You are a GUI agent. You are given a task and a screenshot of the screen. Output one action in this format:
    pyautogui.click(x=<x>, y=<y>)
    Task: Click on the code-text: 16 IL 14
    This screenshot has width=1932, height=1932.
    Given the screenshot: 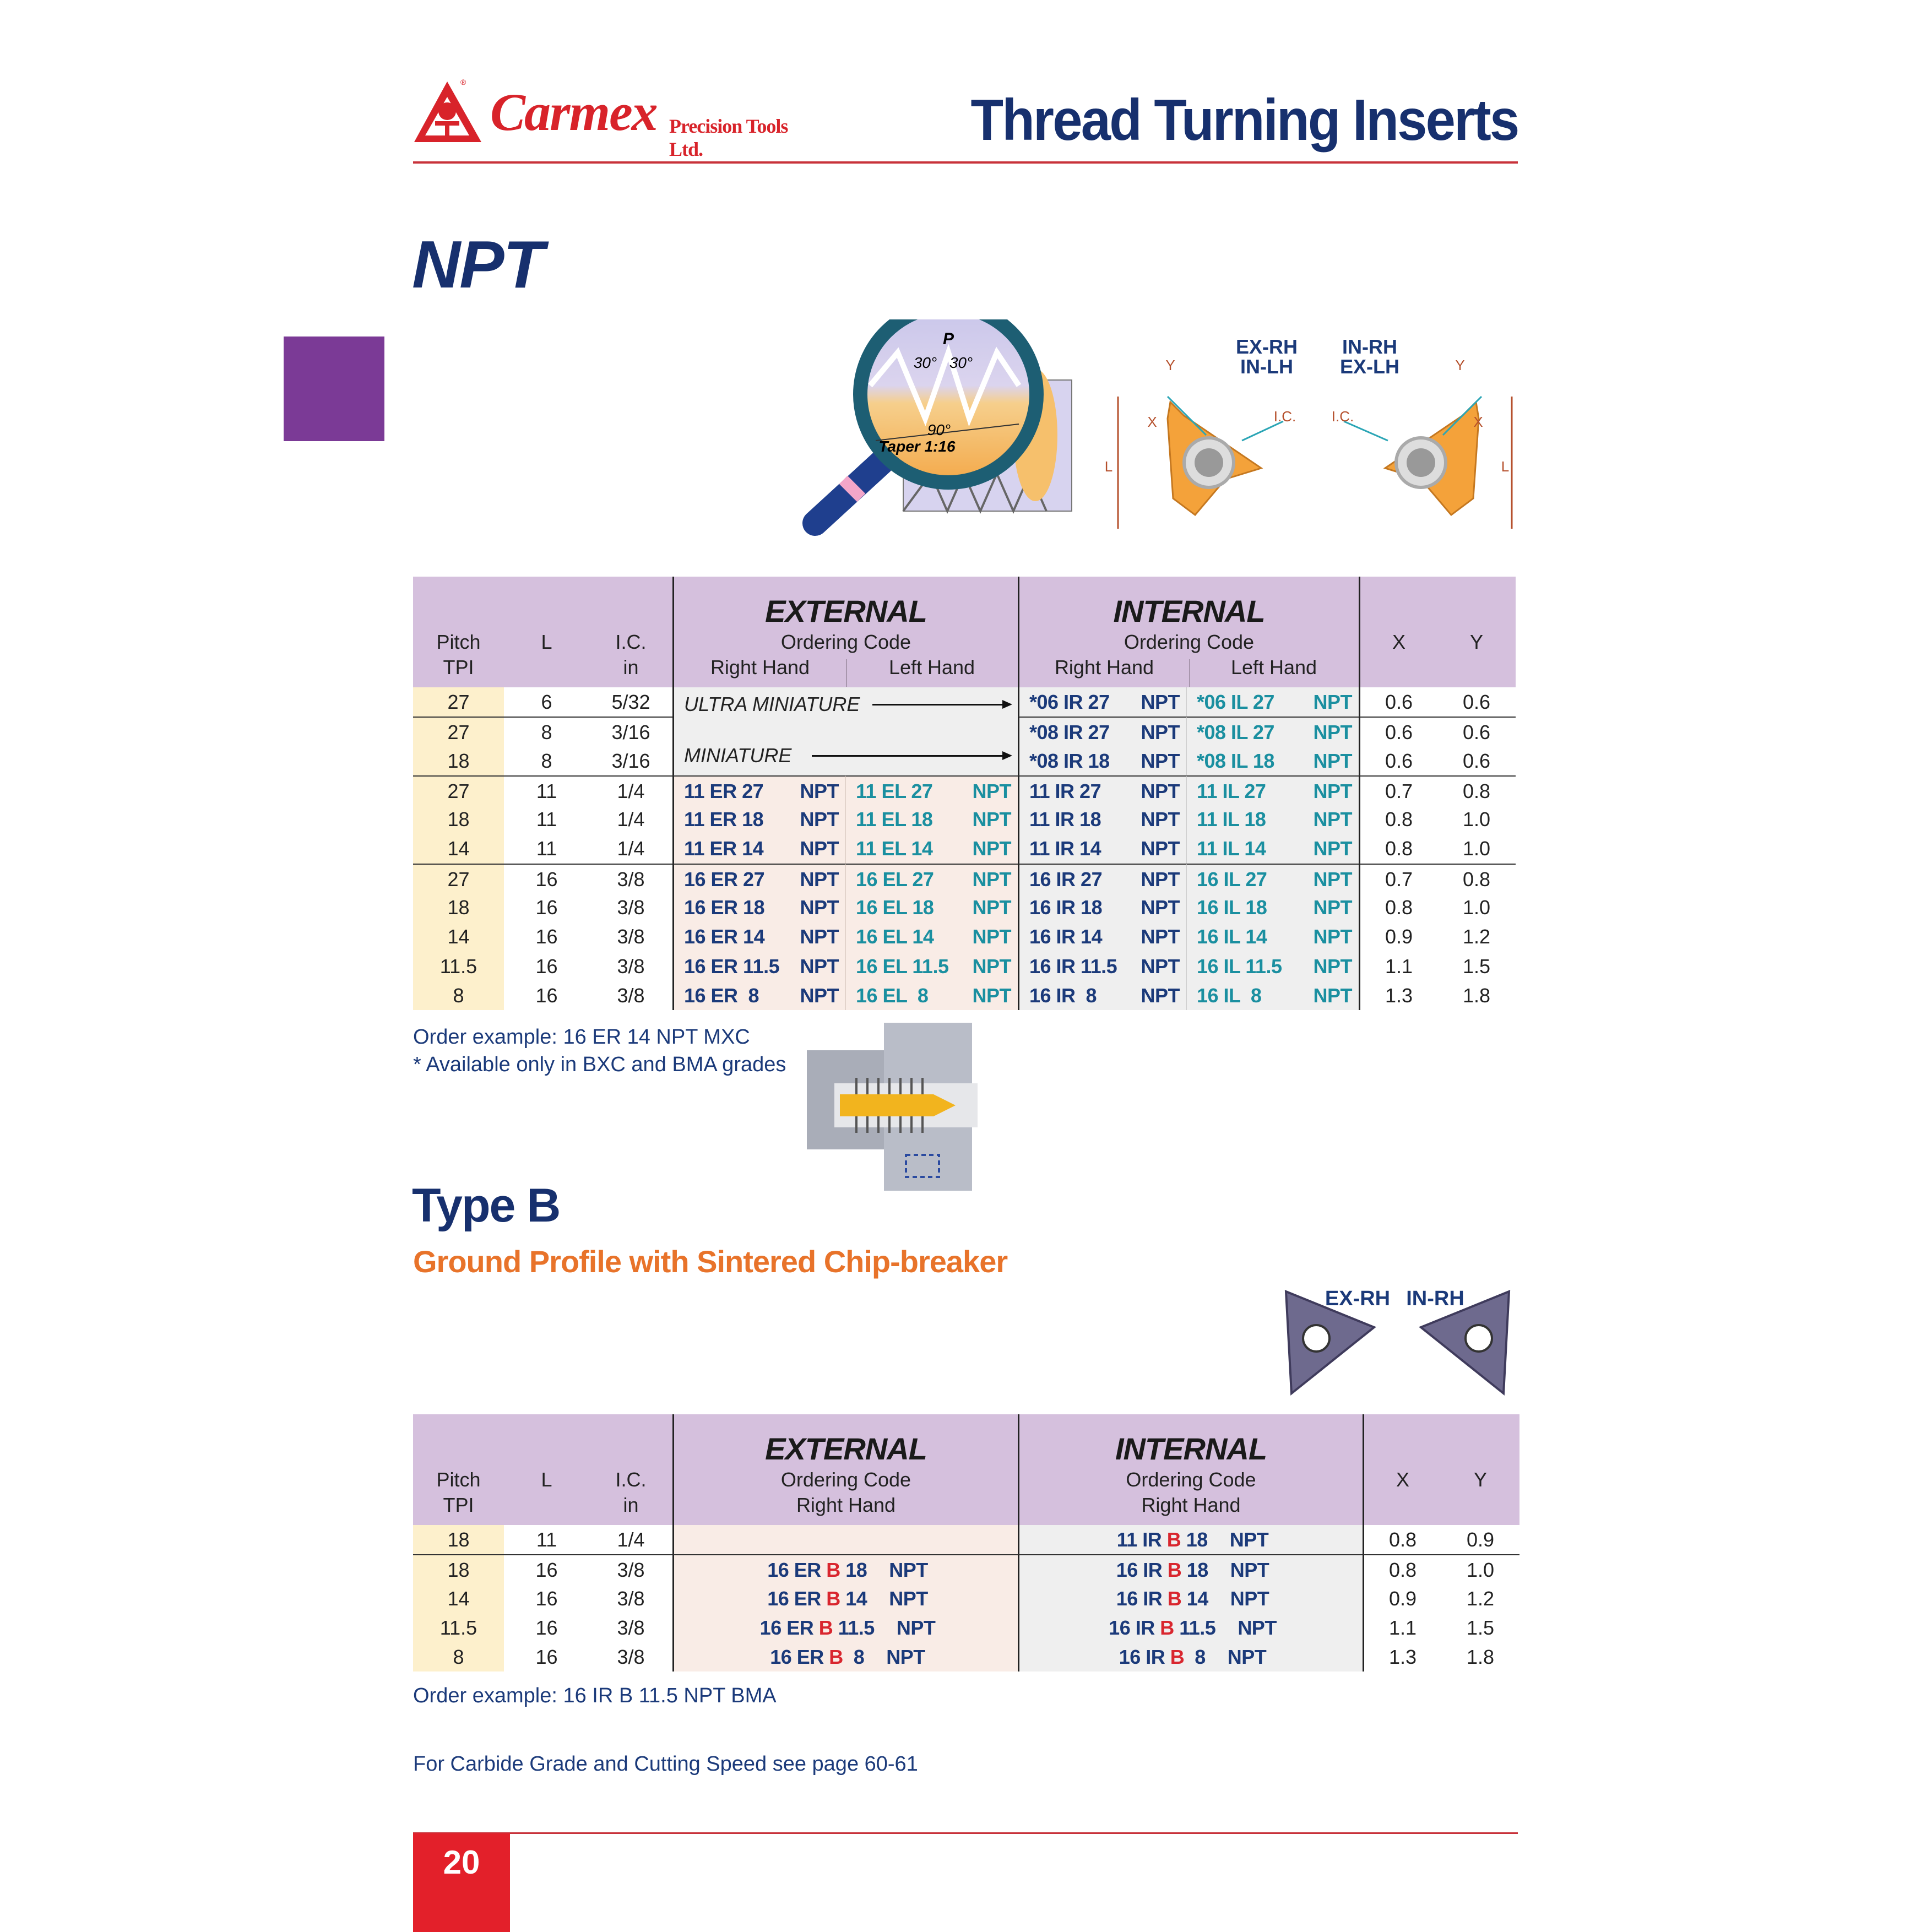 What is the action you would take?
    pyautogui.click(x=1232, y=936)
    